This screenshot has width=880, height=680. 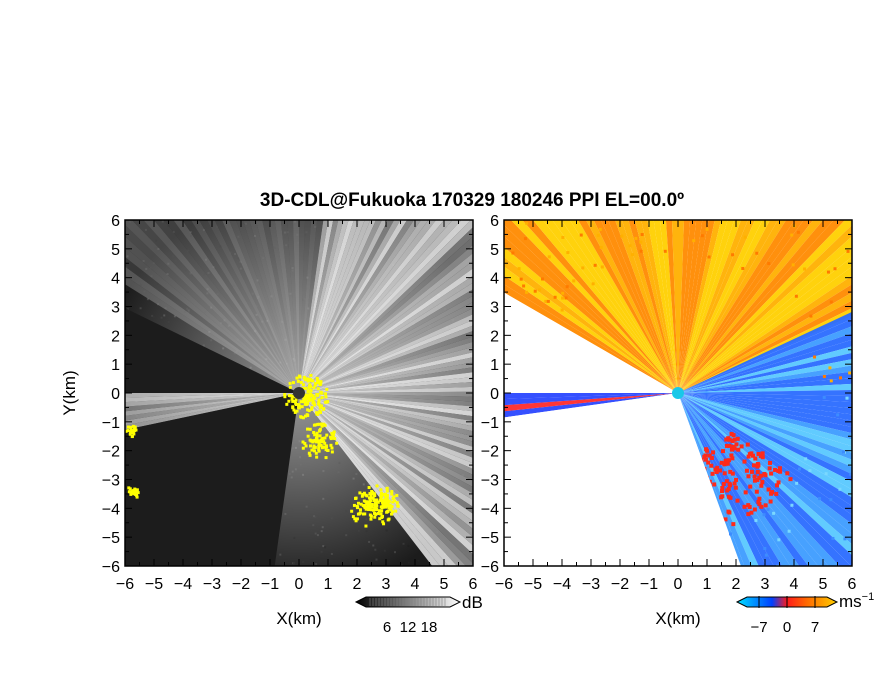 I want to click on x-tick-label: 5, so click(x=444, y=584).